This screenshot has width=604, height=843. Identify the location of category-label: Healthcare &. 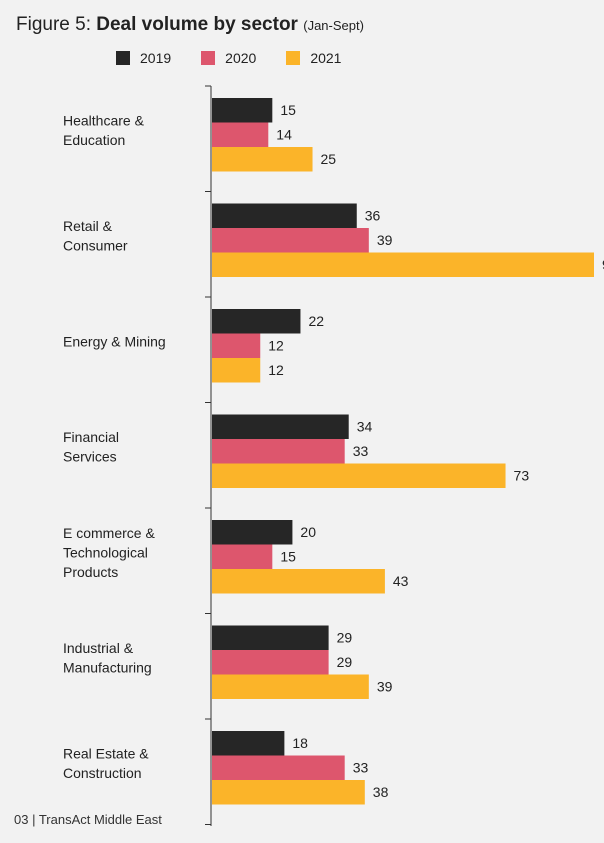
(104, 121).